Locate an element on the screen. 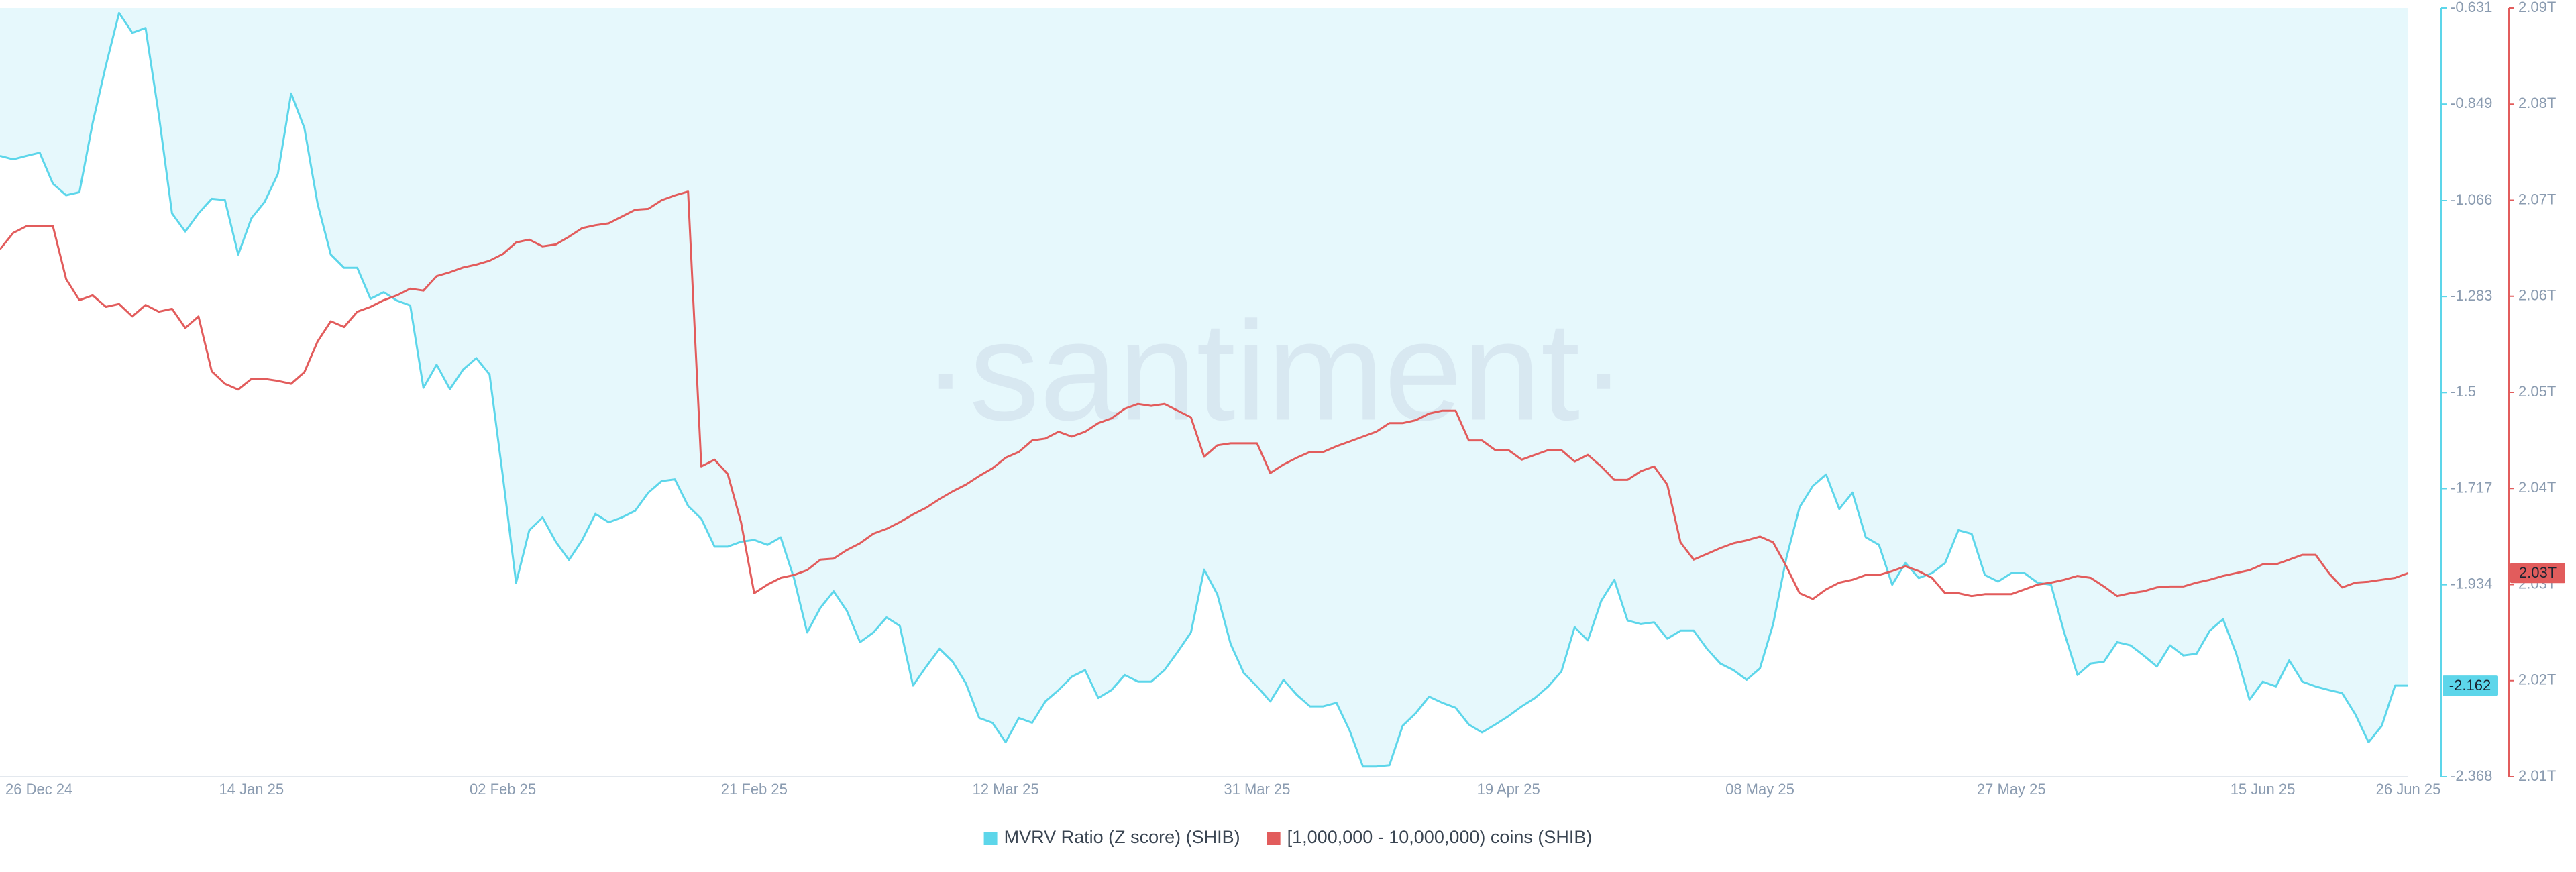  y2-tick-label: 2.04T is located at coordinates (2537, 488).